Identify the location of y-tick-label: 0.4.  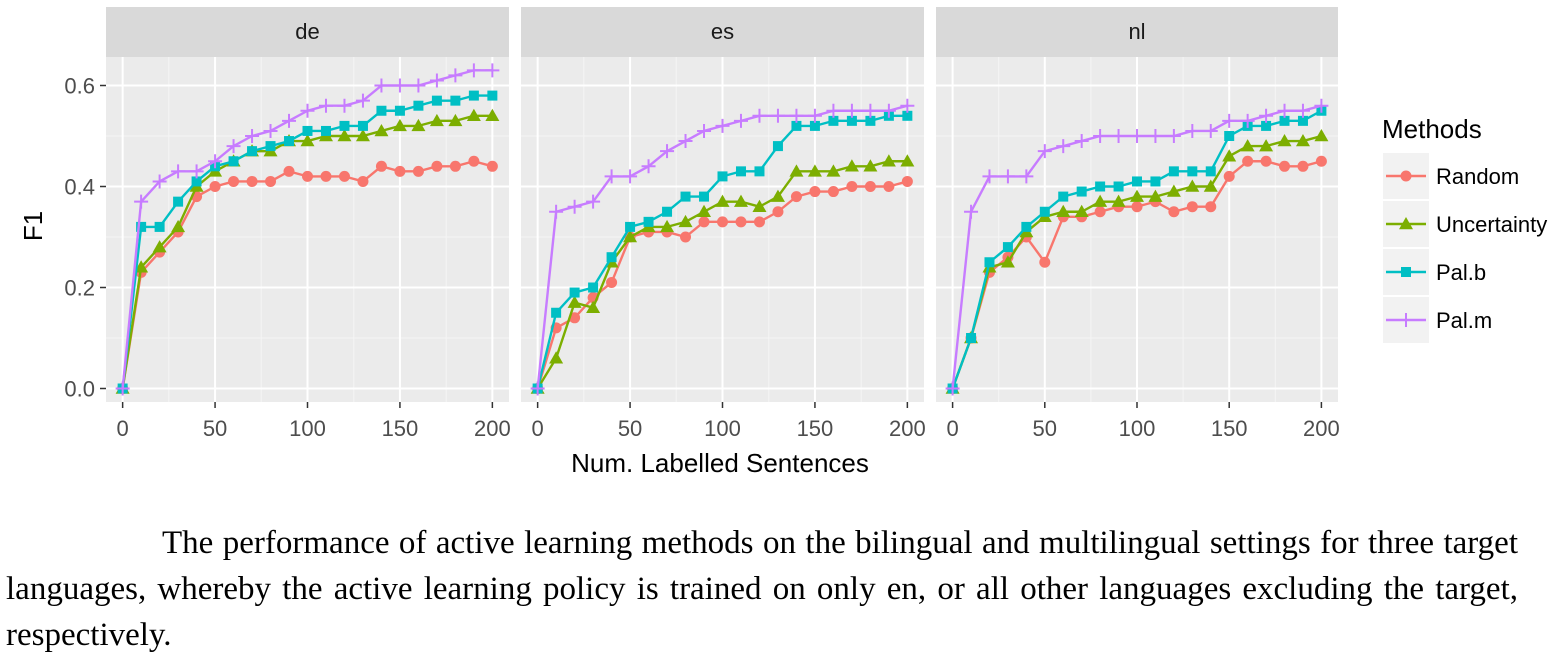
(79, 187).